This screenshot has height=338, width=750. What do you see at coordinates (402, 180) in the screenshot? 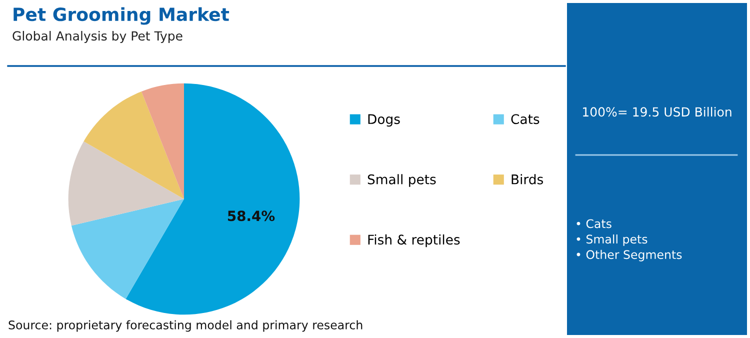
I see `legend-label: Small pets` at bounding box center [402, 180].